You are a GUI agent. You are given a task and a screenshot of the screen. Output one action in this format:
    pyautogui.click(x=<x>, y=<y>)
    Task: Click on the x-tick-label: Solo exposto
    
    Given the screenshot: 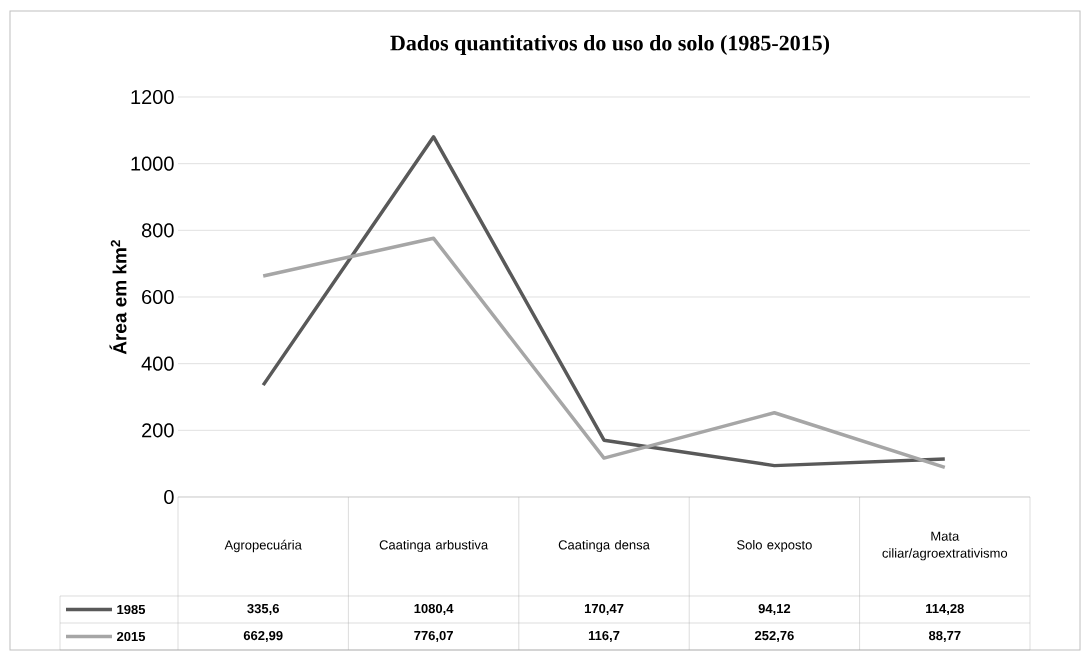 What is the action you would take?
    pyautogui.click(x=774, y=546)
    